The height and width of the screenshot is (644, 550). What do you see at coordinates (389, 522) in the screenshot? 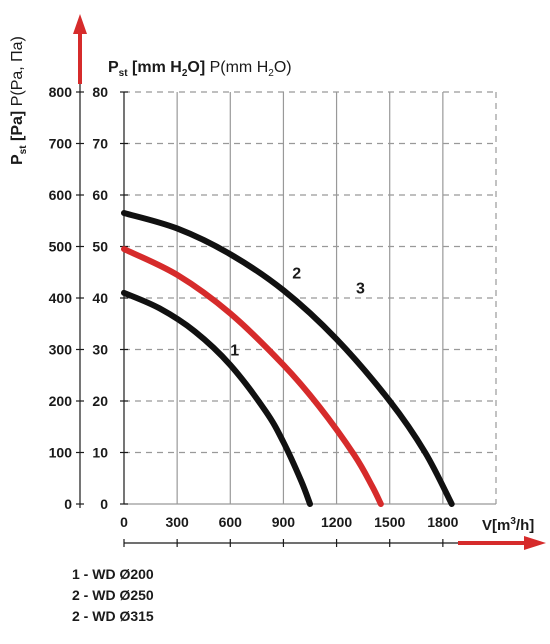
I see `x-tick-label: 1500` at bounding box center [389, 522].